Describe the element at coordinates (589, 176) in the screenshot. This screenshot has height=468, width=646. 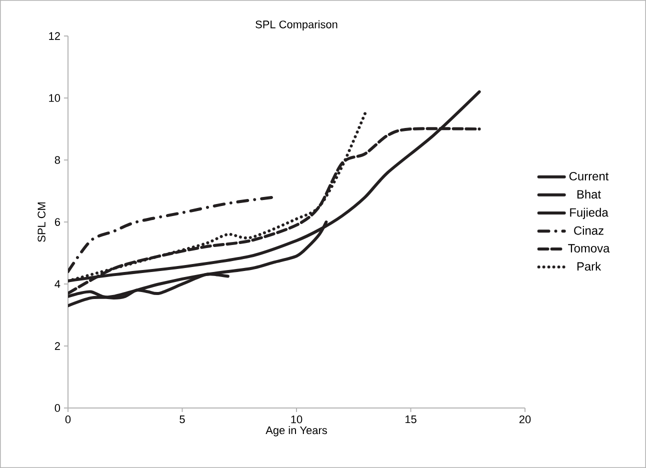
I see `legend-label: Current` at that location.